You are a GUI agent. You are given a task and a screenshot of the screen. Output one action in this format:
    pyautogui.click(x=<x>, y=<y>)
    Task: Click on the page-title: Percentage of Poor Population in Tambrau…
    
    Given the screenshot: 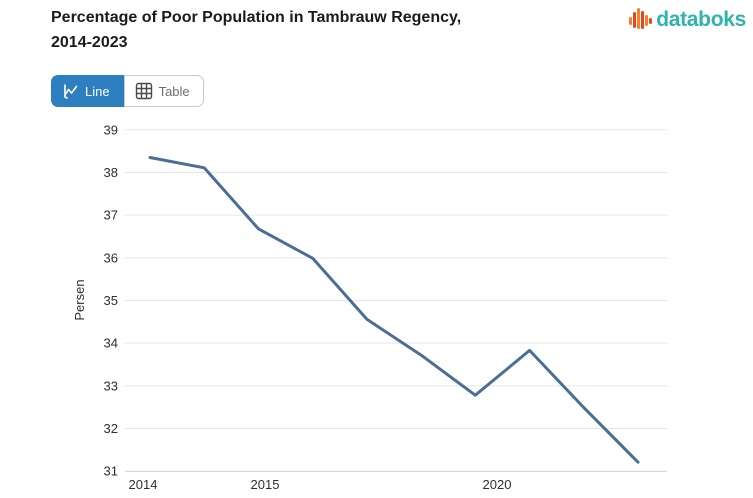 What is the action you would take?
    pyautogui.click(x=256, y=30)
    